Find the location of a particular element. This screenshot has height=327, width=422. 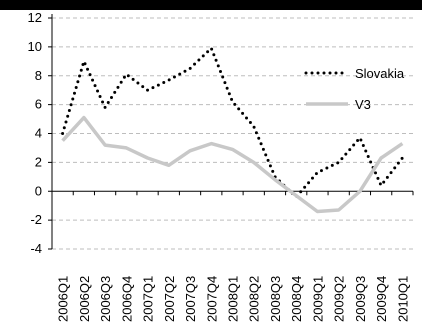

y-tick-label: 0 is located at coordinates (38, 190).